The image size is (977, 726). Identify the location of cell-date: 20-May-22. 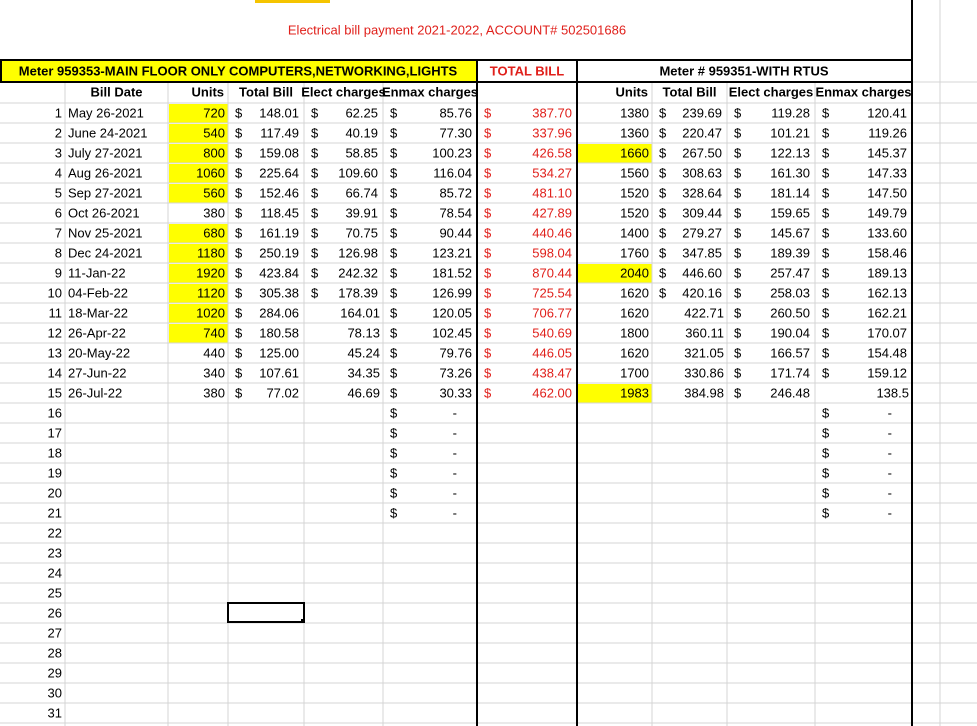
(99, 352).